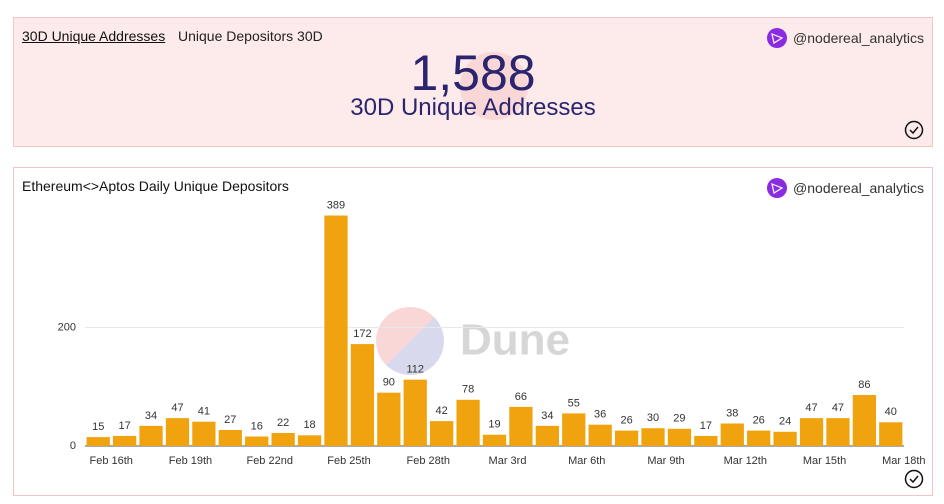 The image size is (944, 504). Describe the element at coordinates (269, 461) in the screenshot. I see `x-tick-label: Feb 22nd` at that location.